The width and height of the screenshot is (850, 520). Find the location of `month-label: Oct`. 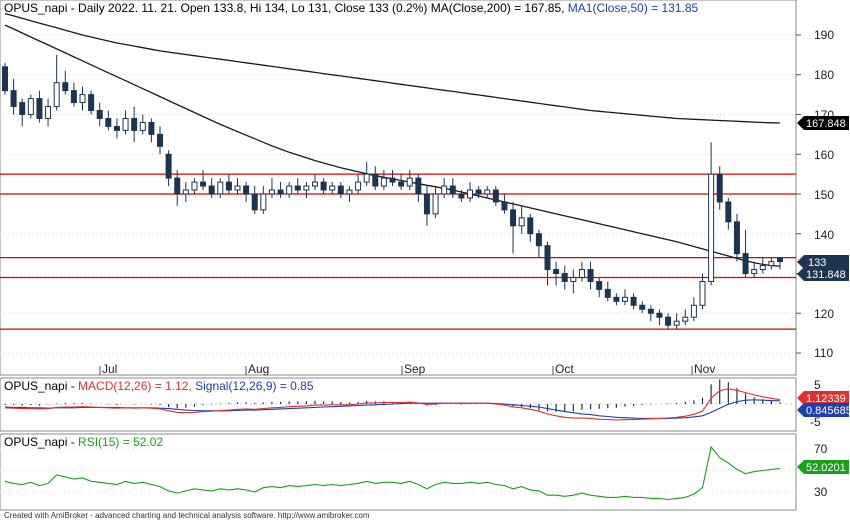

month-label: Oct is located at coordinates (564, 369).